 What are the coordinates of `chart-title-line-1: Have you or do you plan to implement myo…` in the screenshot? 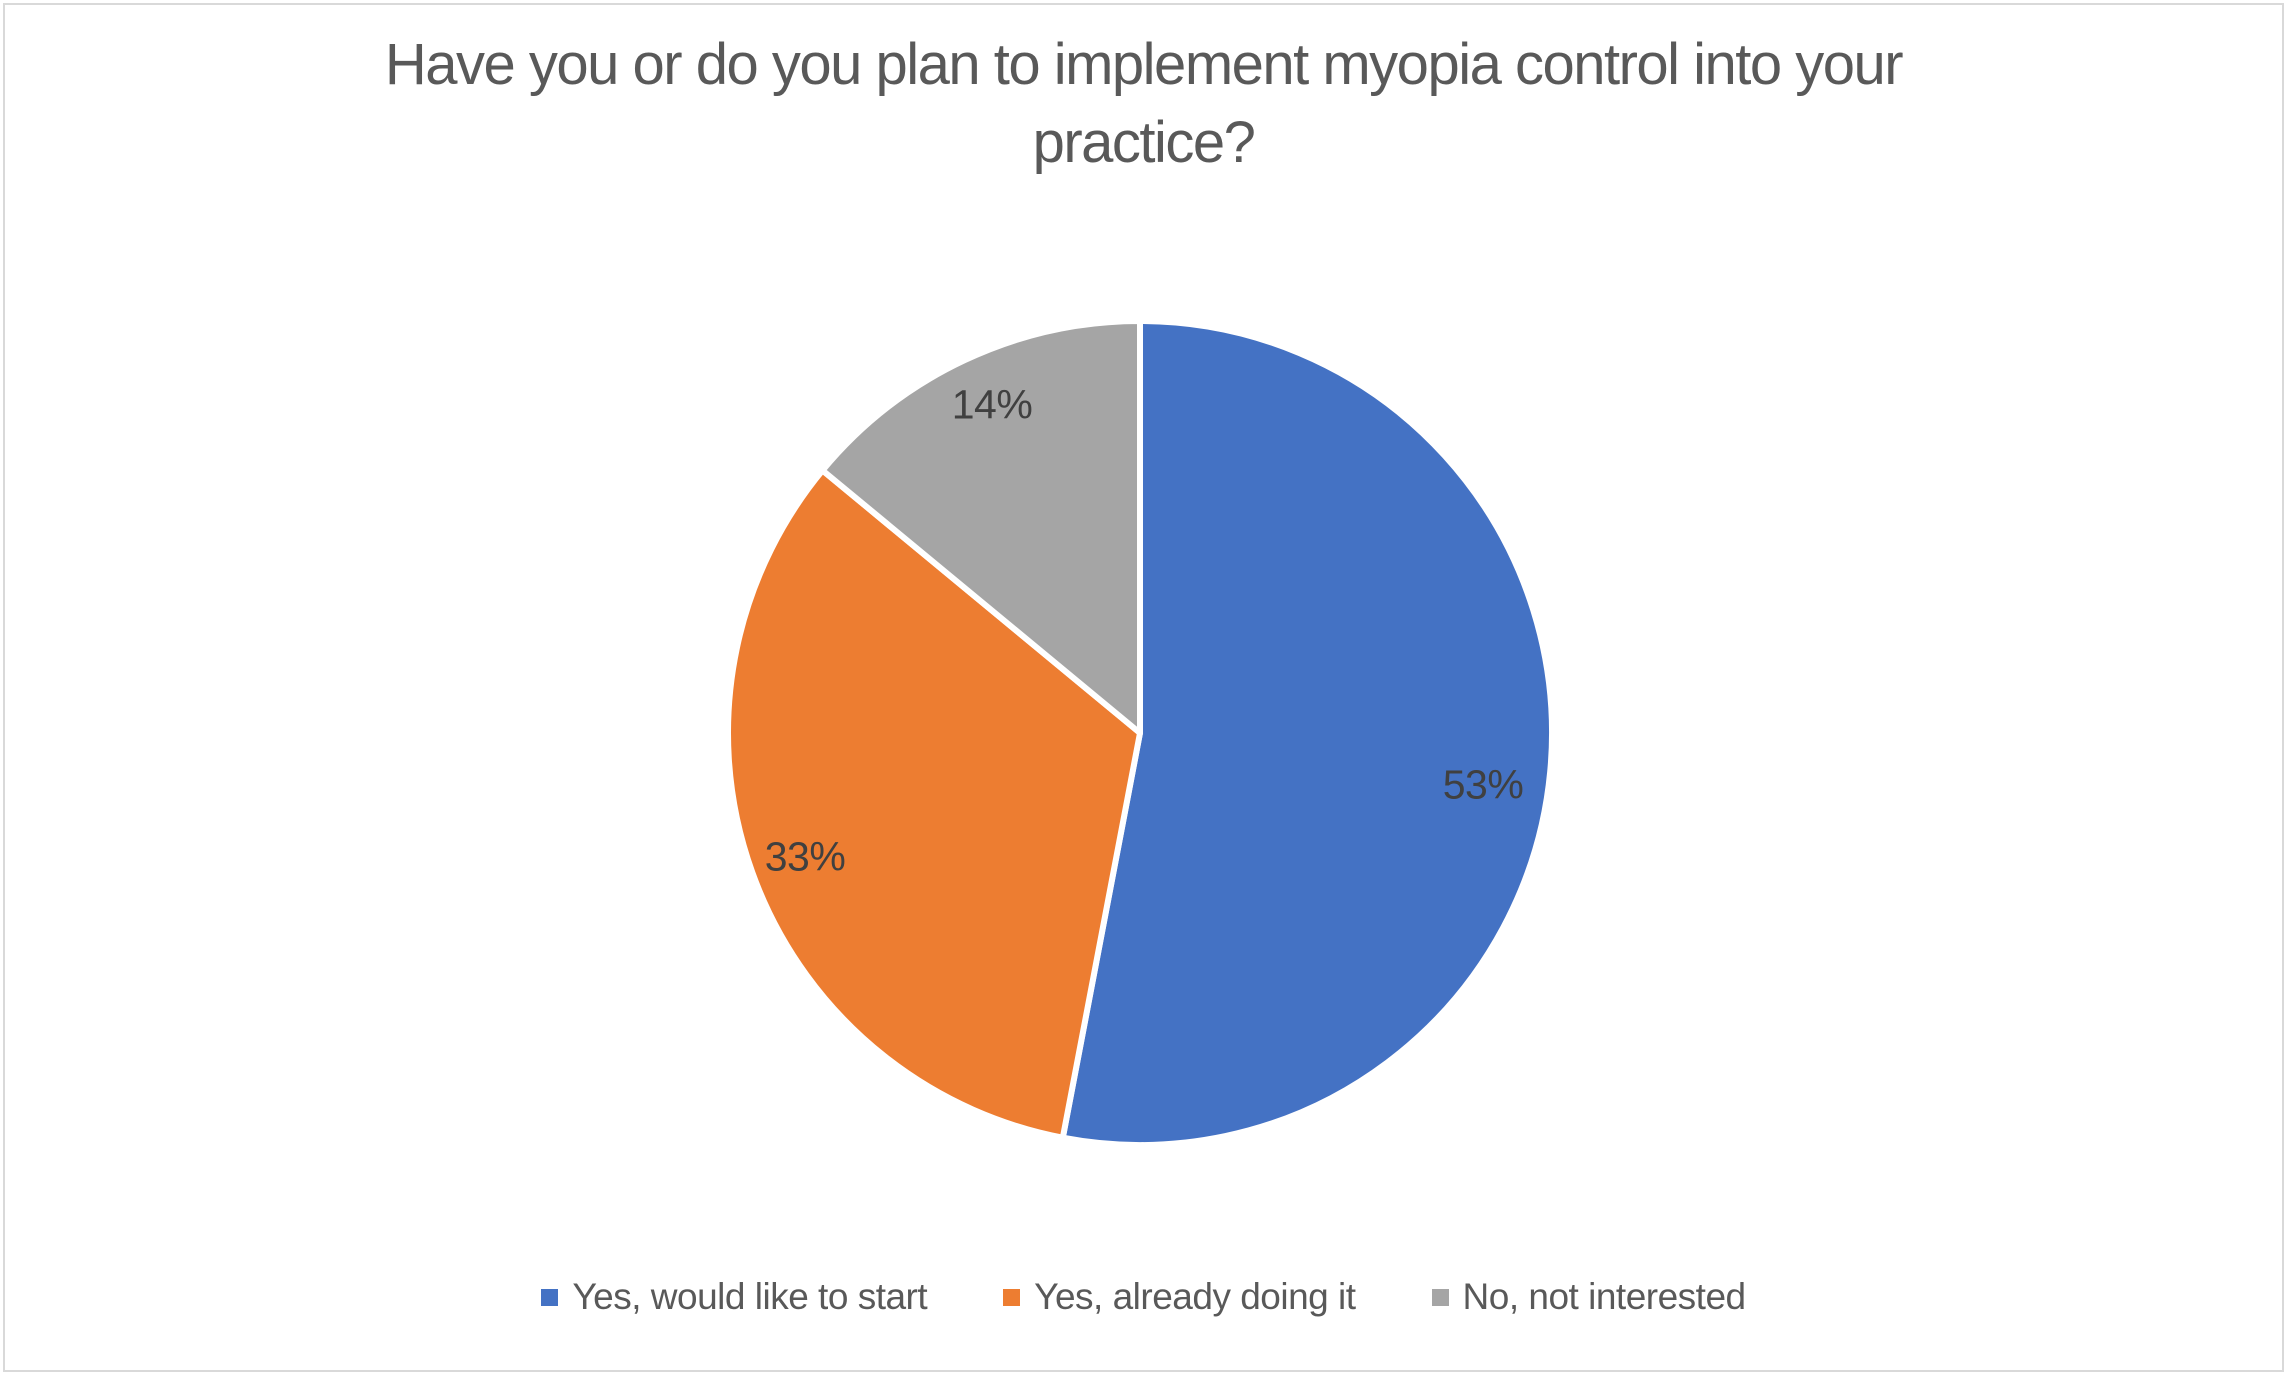 It's located at (1144, 64).